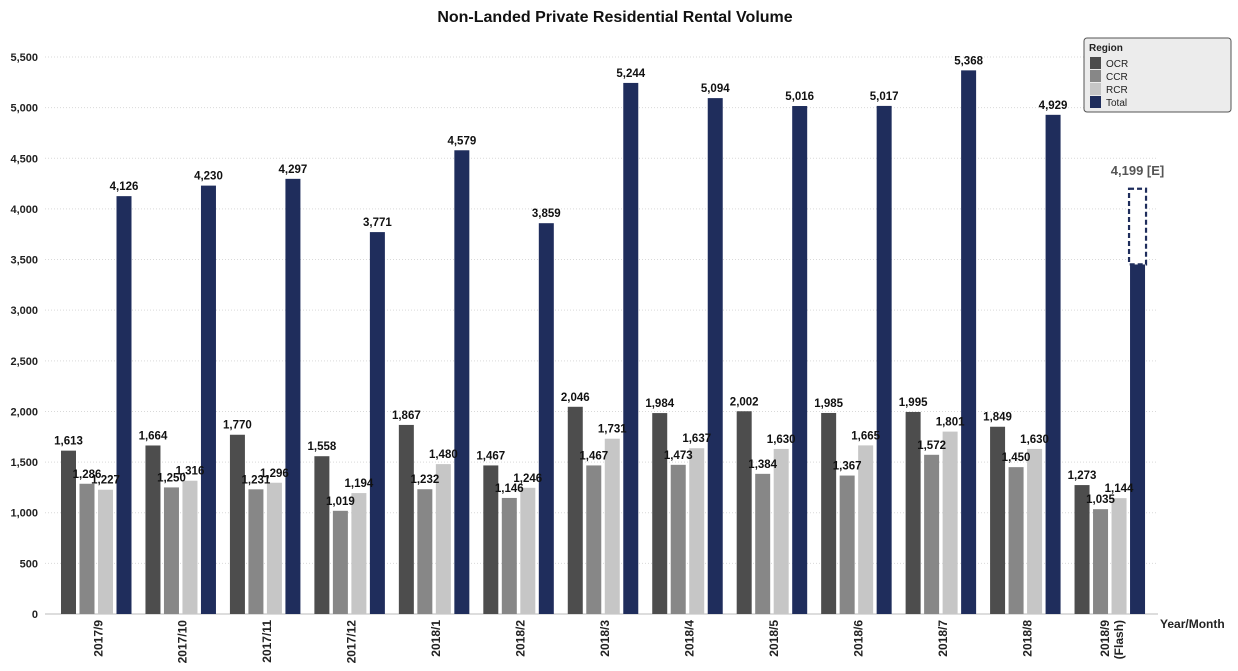  Describe the element at coordinates (87, 475) in the screenshot. I see `data-label: 1,286` at that location.